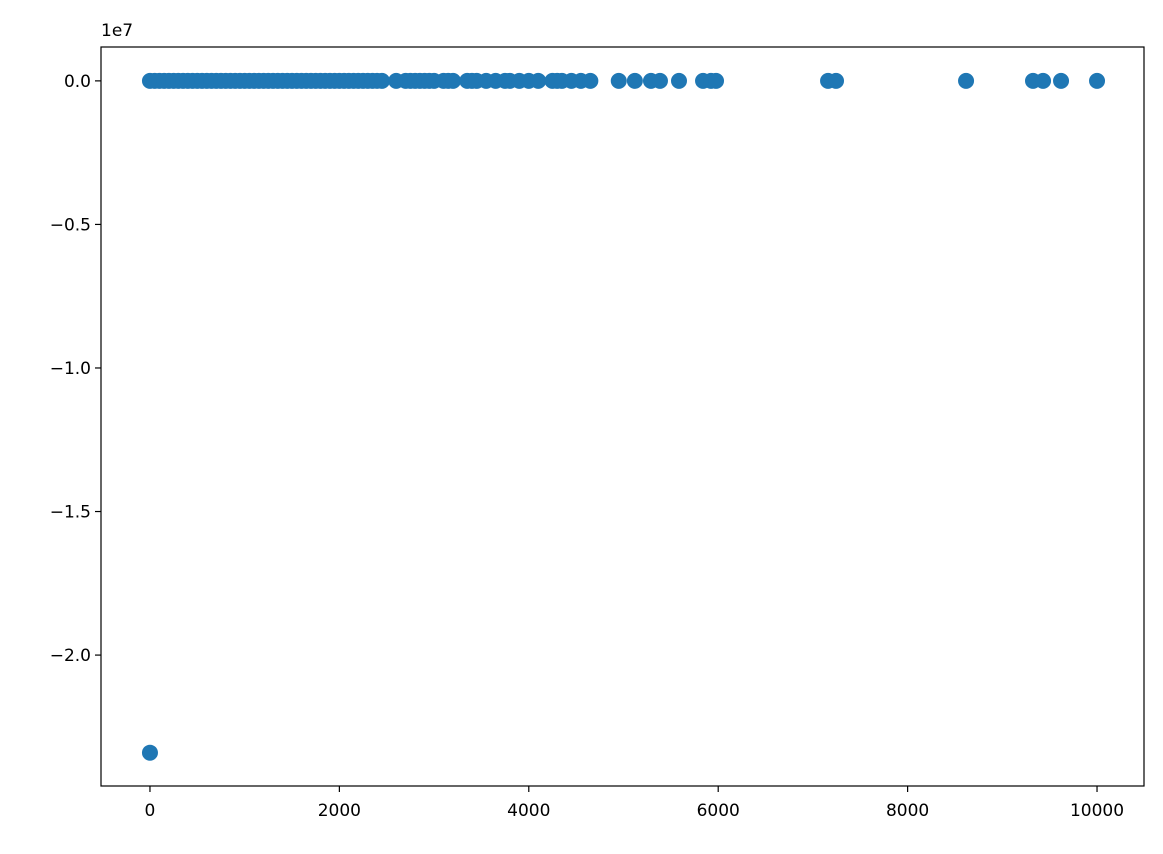 The width and height of the screenshot is (1163, 854). Describe the element at coordinates (117, 31) in the screenshot. I see `y-offset-label: 1e7` at that location.